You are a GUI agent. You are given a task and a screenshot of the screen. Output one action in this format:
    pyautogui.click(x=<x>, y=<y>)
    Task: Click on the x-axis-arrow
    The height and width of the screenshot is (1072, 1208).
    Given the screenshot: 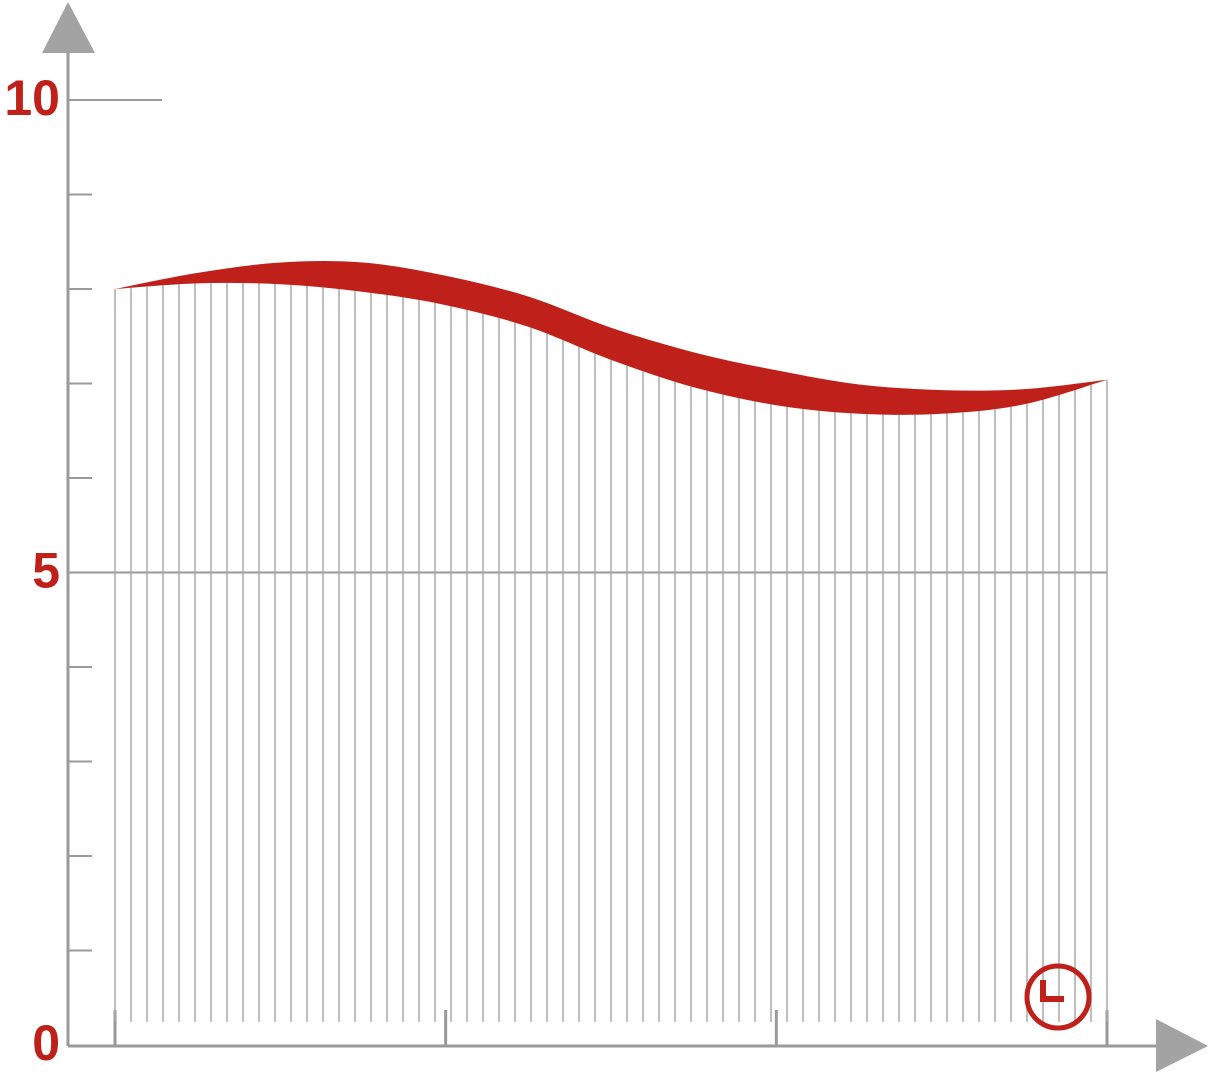 What is the action you would take?
    pyautogui.click(x=1182, y=1045)
    